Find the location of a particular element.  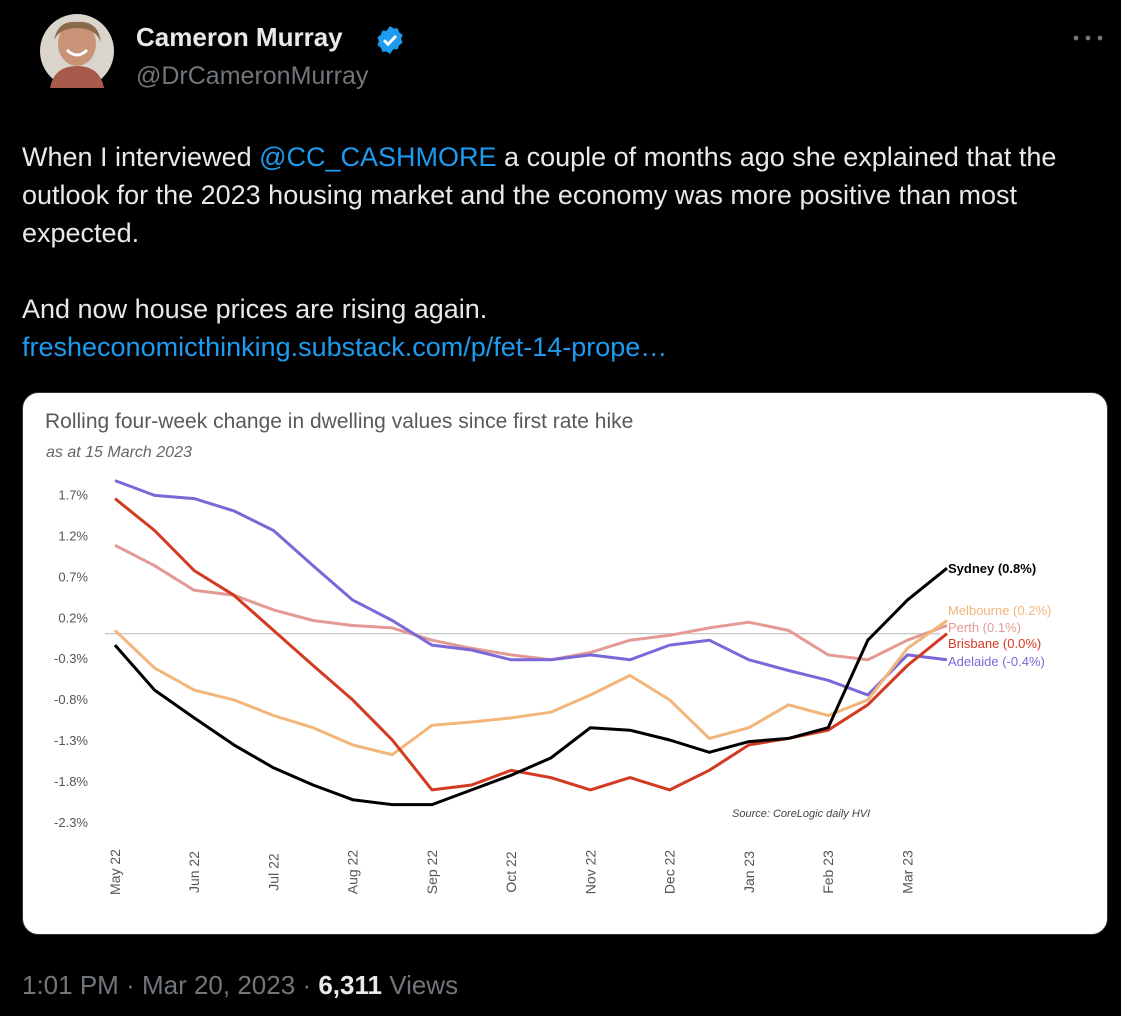

tweet-footer: 1:01 PM · Mar 20, 2023 · 6,311 Views is located at coordinates (240, 985).